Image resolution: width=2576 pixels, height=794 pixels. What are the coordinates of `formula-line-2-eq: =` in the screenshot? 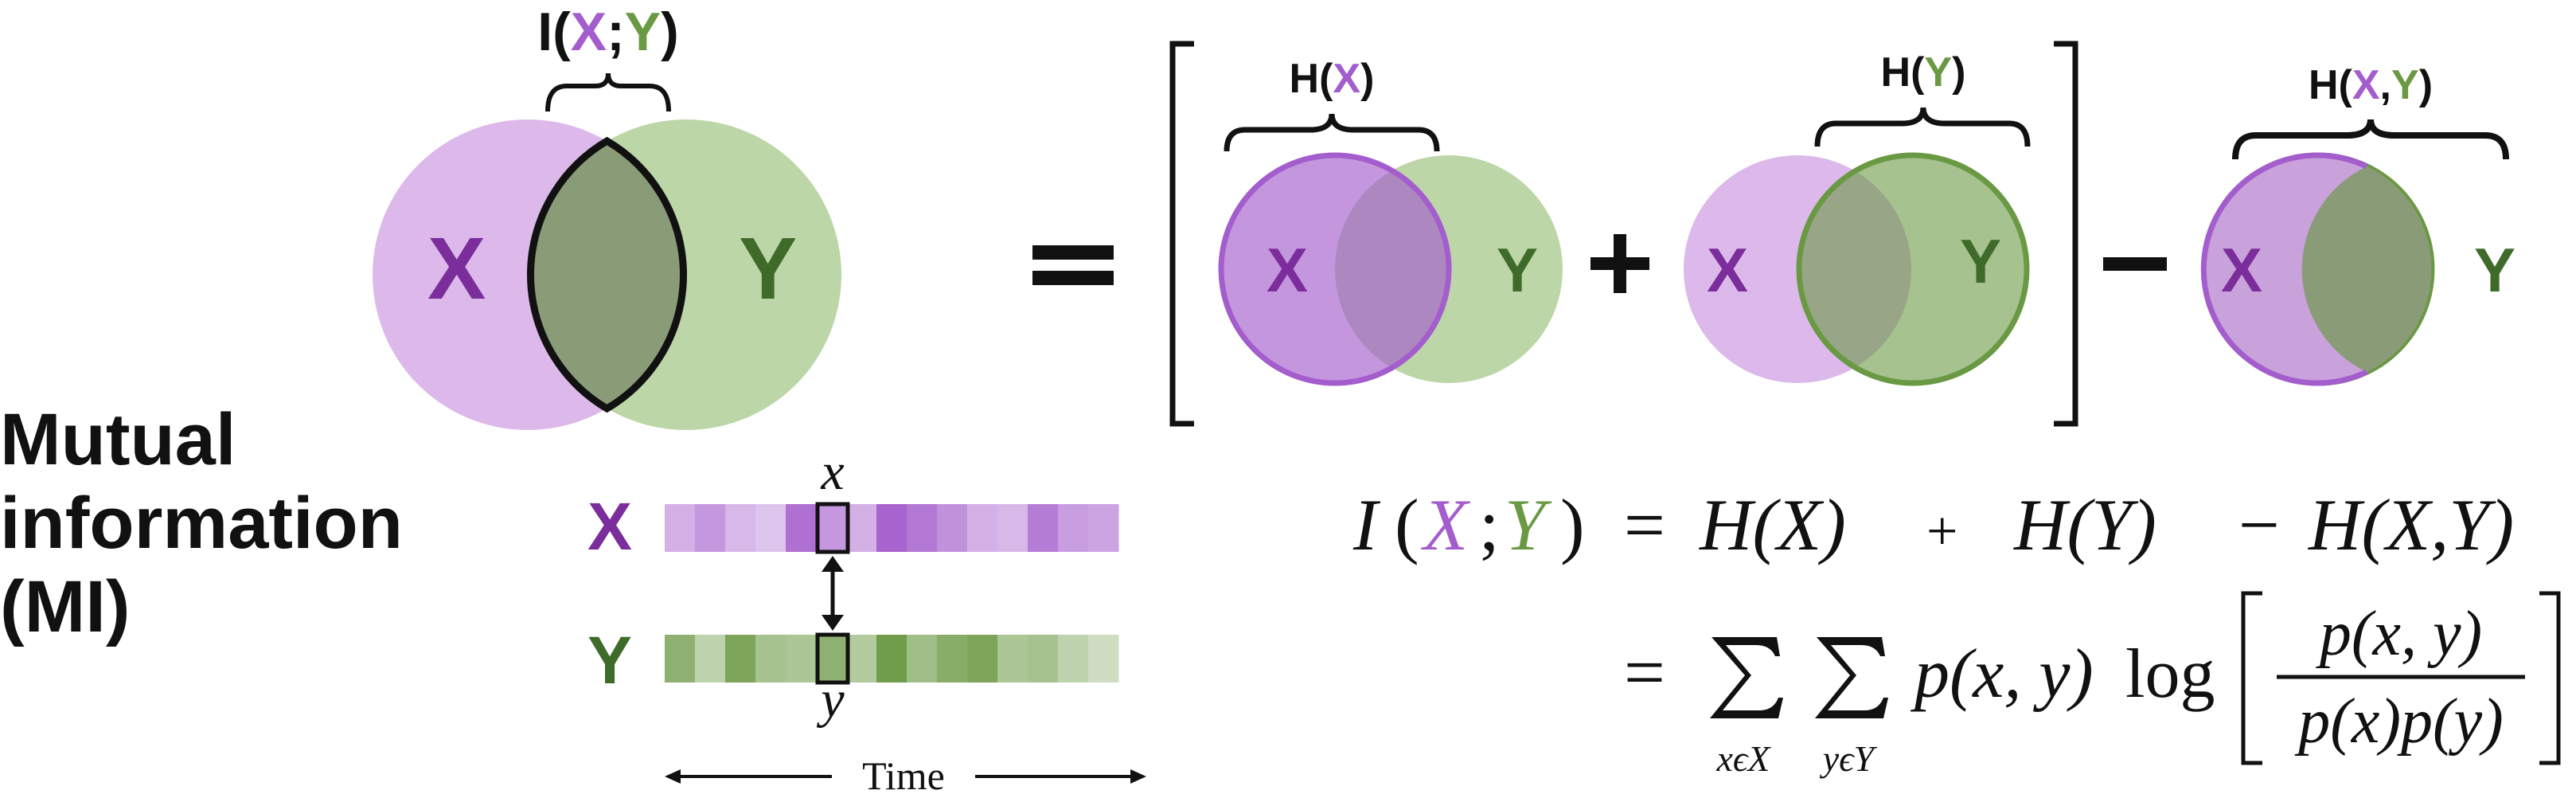 It's located at (1644, 672).